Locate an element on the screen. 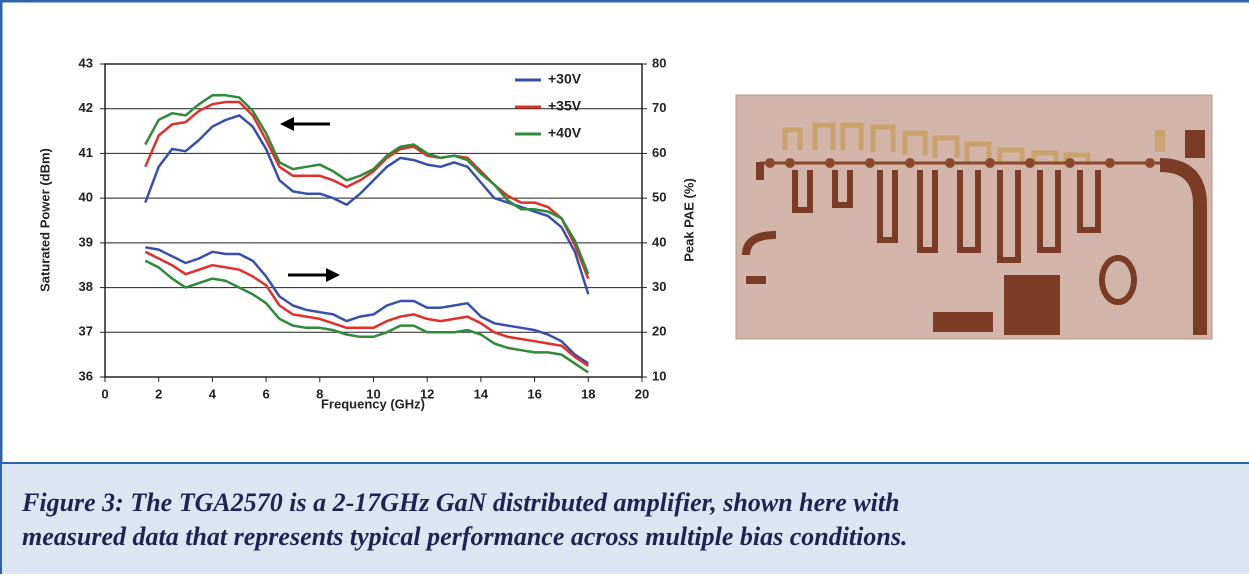 This screenshot has height=579, width=1249. x-tick-label: 18 is located at coordinates (588, 393).